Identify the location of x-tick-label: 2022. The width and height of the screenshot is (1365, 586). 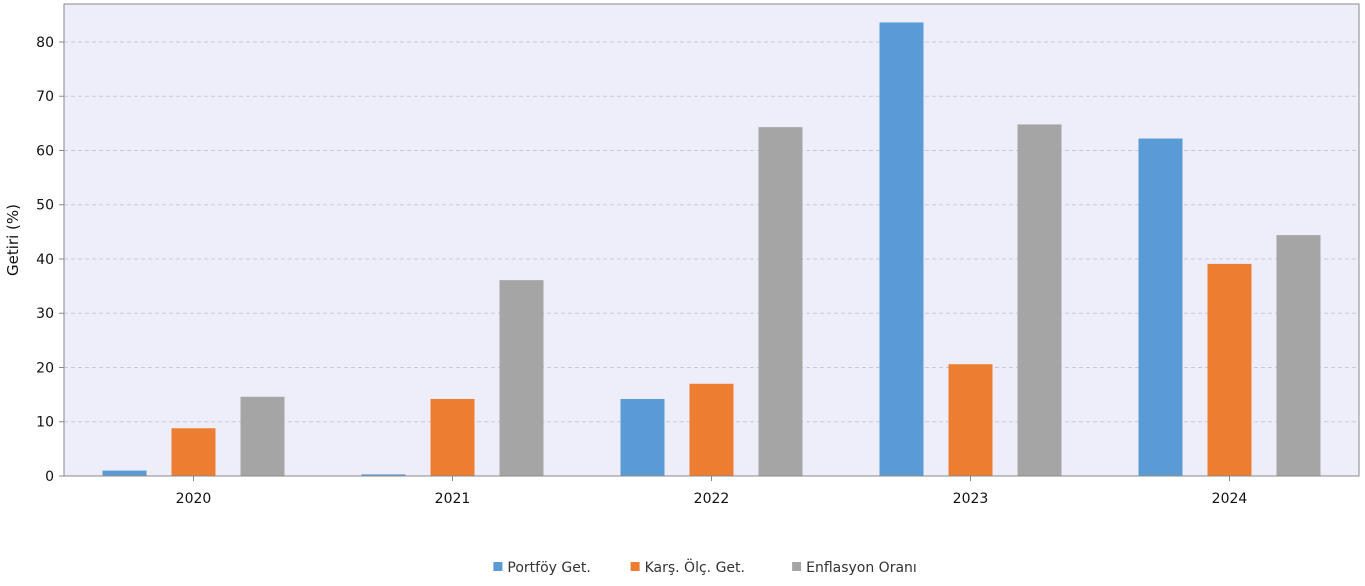
(712, 499).